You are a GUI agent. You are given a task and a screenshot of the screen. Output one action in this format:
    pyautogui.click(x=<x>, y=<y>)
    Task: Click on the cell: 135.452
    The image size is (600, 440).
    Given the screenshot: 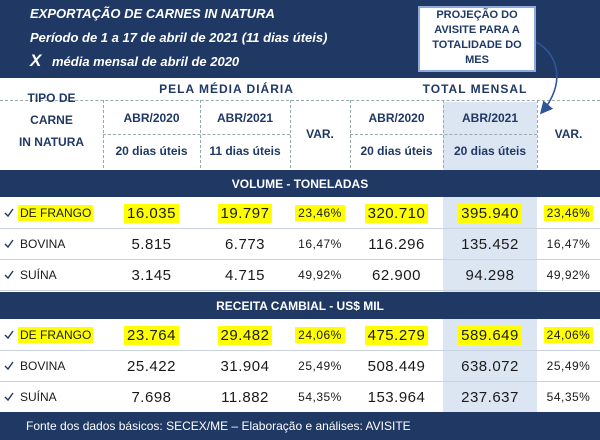 What is the action you would take?
    pyautogui.click(x=490, y=244)
    